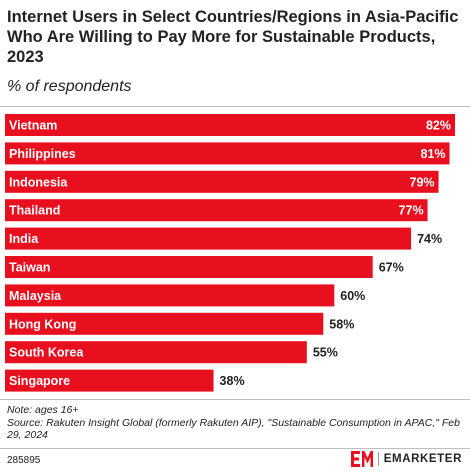 Image resolution: width=470 pixels, height=474 pixels. What do you see at coordinates (34, 211) in the screenshot?
I see `category-label-thailand: Thailand` at bounding box center [34, 211].